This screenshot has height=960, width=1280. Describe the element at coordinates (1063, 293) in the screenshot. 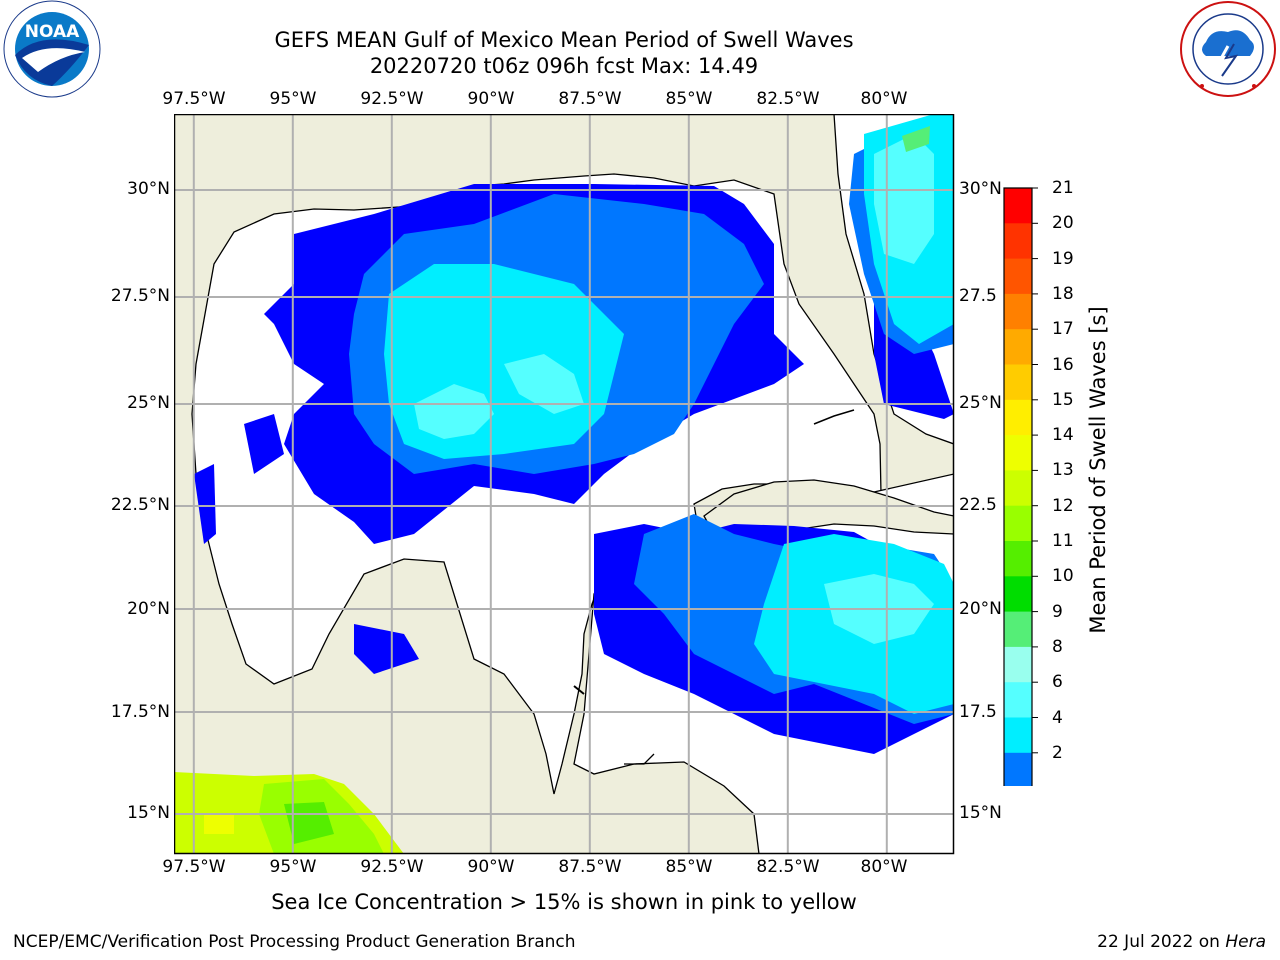

I see `colorbar-tick-label: 18` at that location.